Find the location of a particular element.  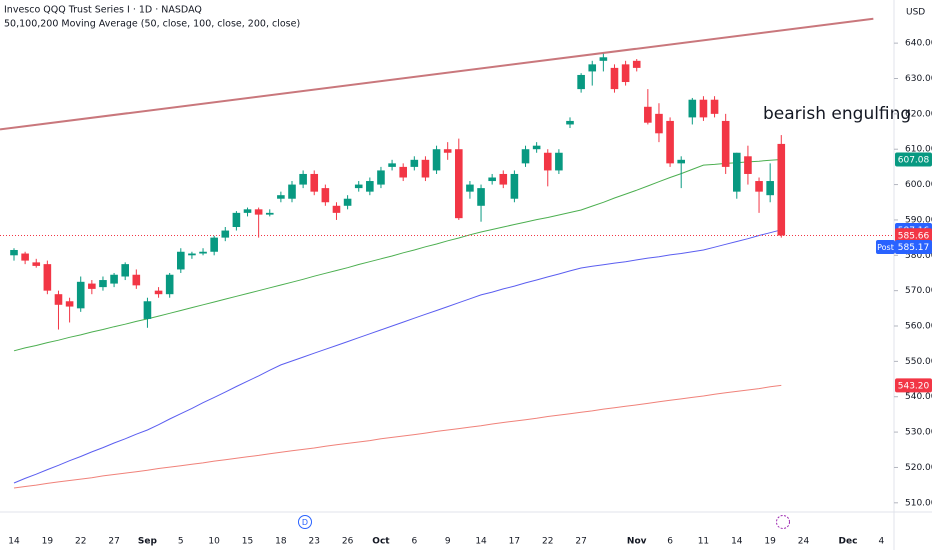

x-tick-label: 19 is located at coordinates (48, 542).